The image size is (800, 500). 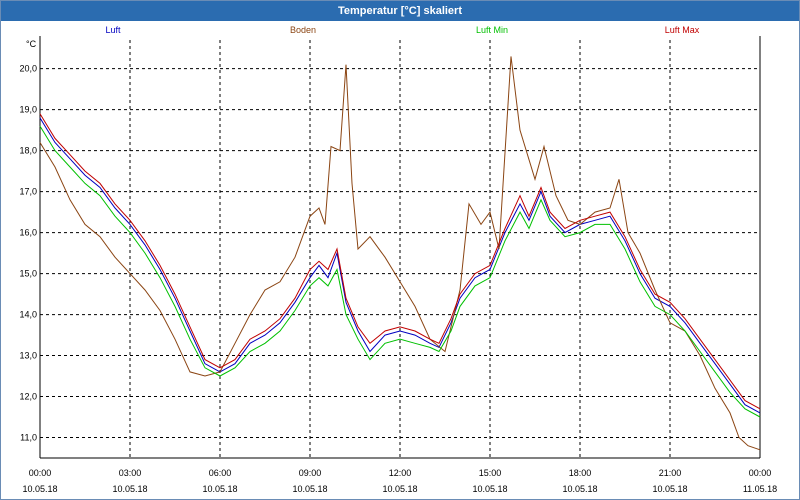 What do you see at coordinates (400, 11) in the screenshot?
I see `window-title: Temperatur [°C] skaliert` at bounding box center [400, 11].